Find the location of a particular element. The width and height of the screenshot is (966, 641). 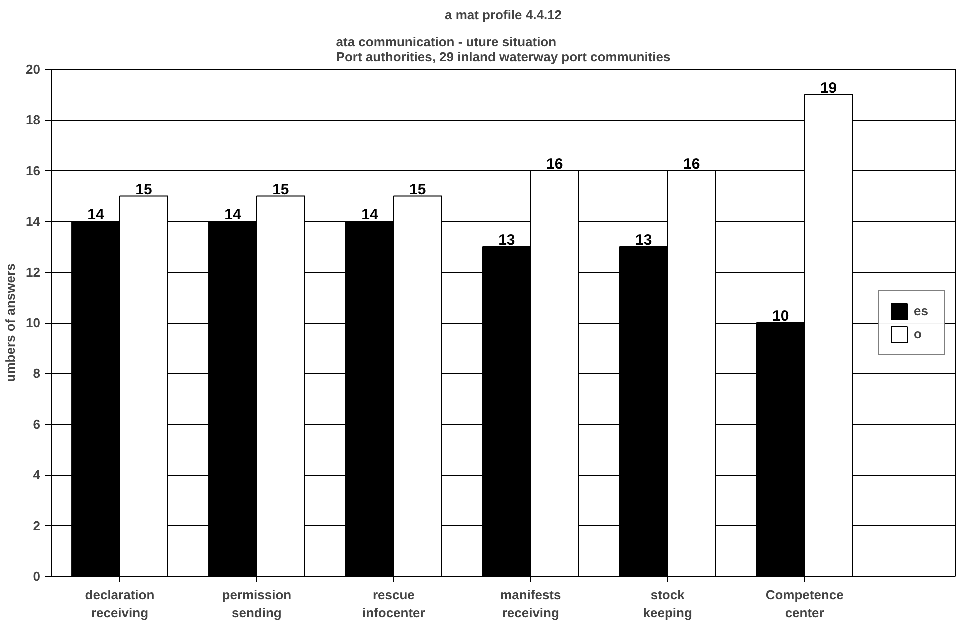

y-tick-label: 10 is located at coordinates (33, 323).